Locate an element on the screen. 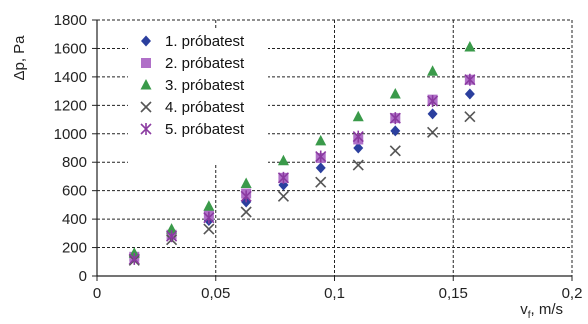 This screenshot has width=588, height=324. x-axis-title-symbol: v is located at coordinates (524, 309).